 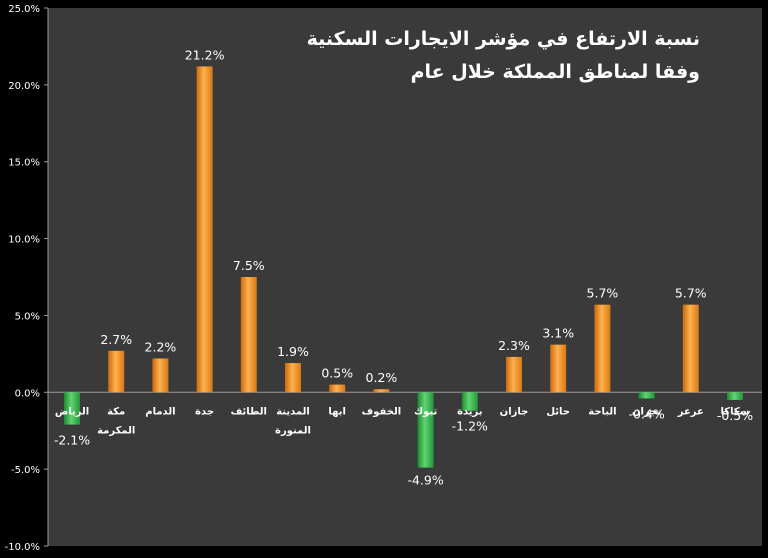 I want to click on category-label: المدينة المنورة, so click(x=293, y=421).